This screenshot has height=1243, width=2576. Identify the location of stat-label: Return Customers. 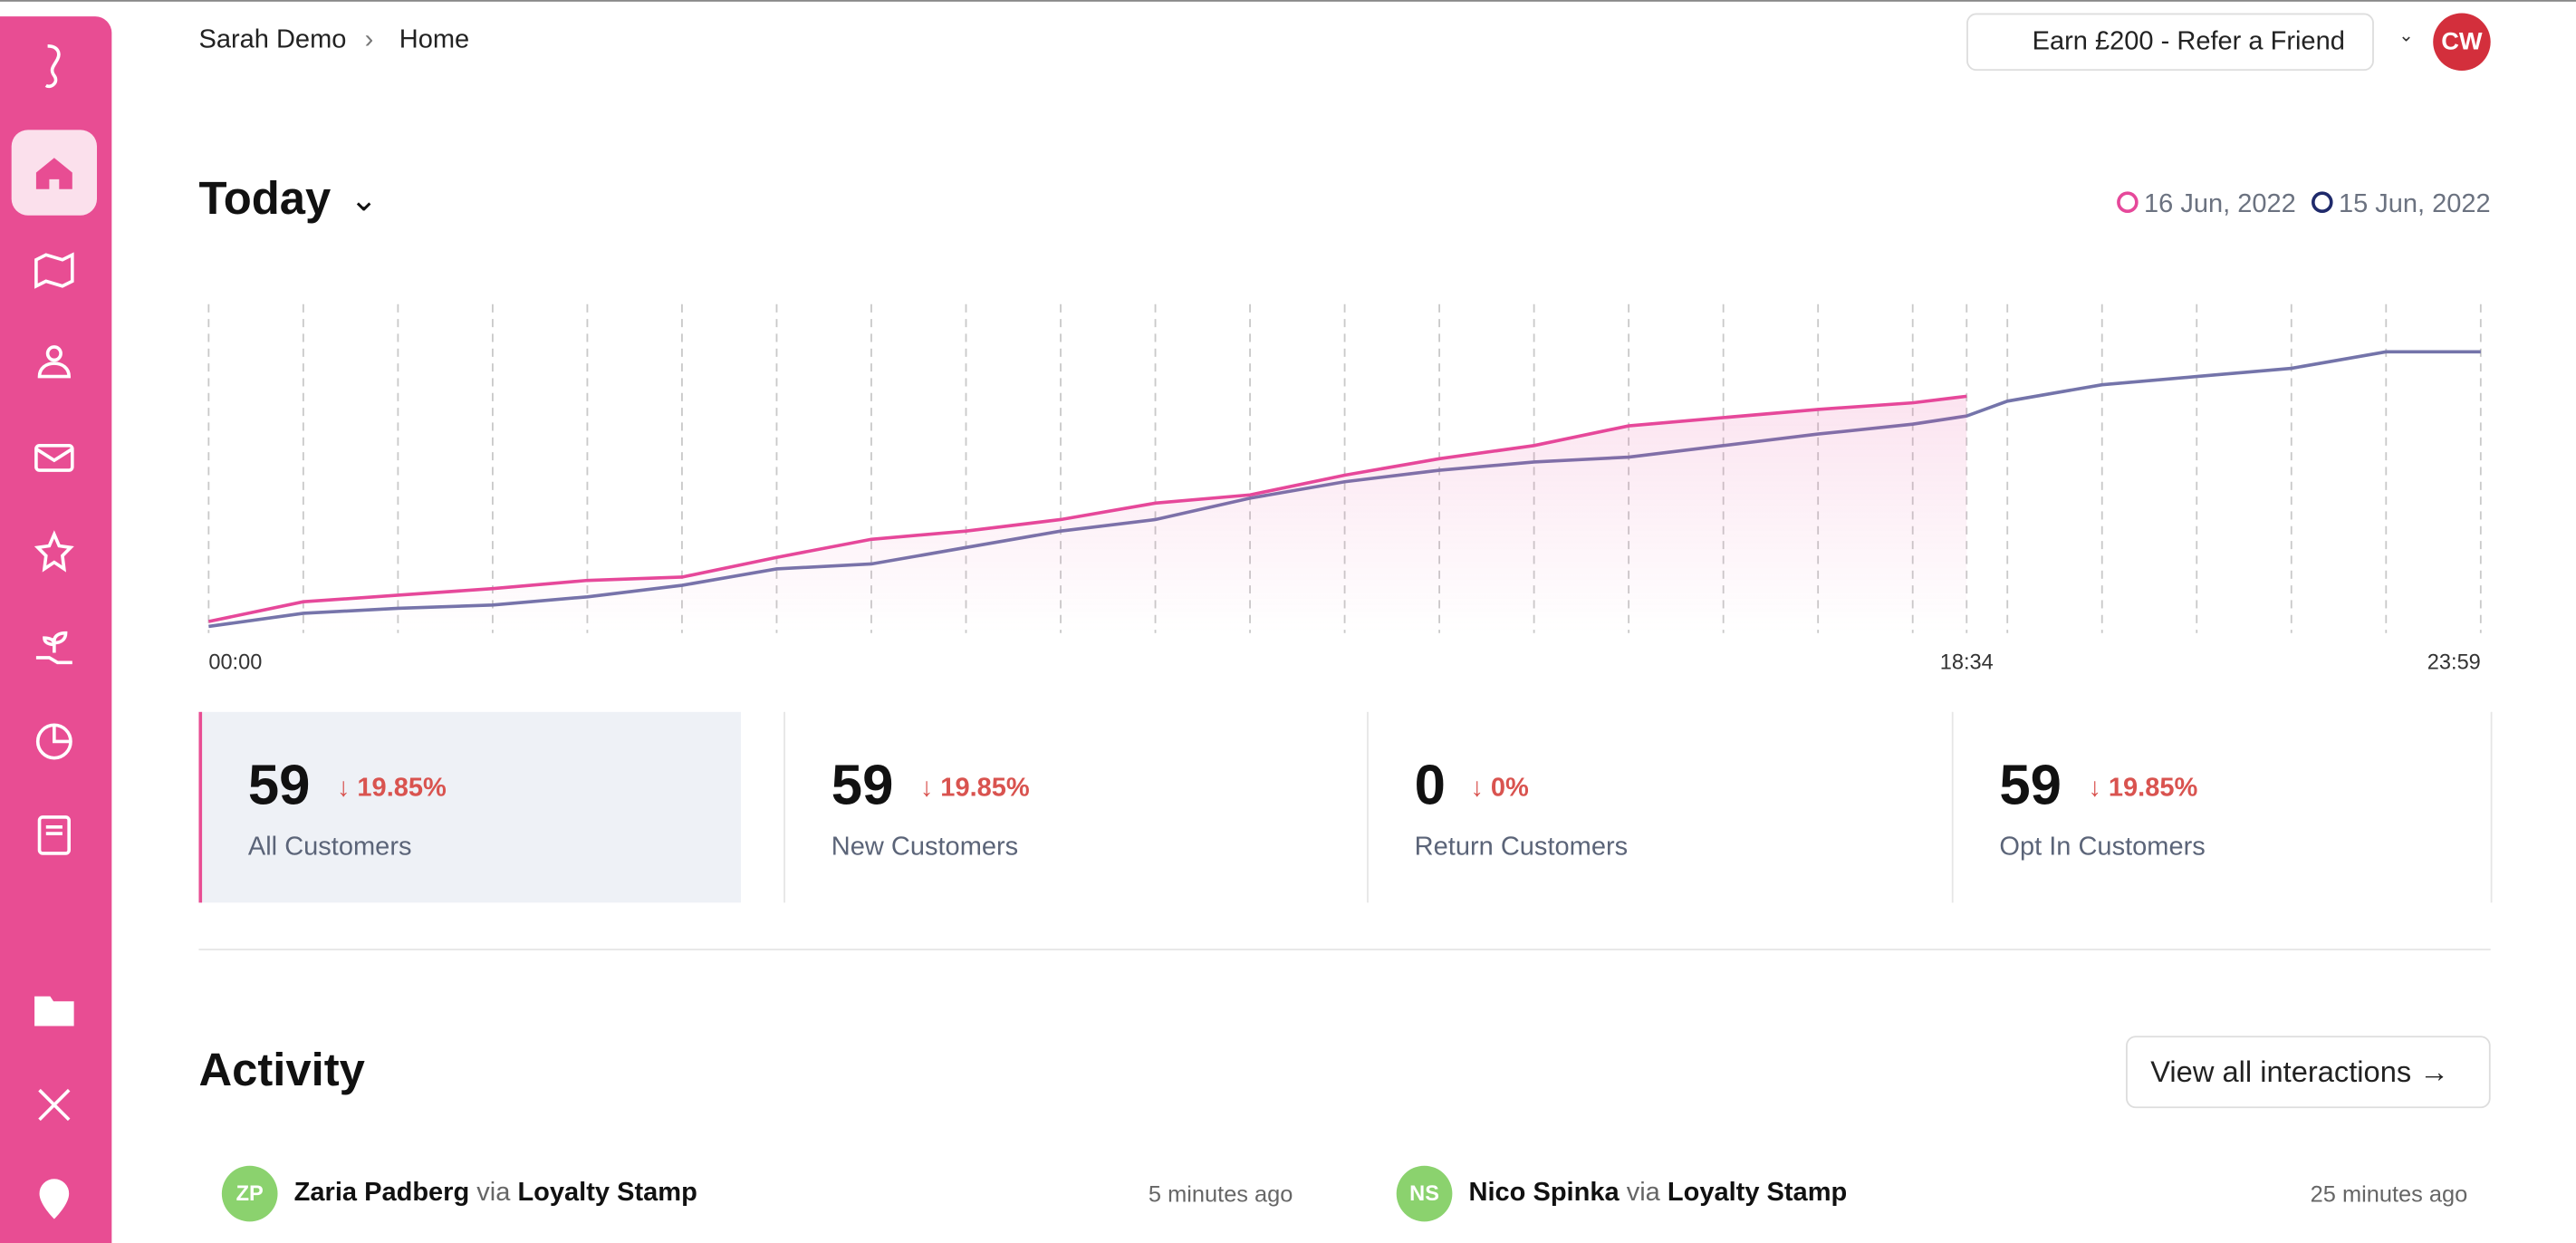
(1521, 847).